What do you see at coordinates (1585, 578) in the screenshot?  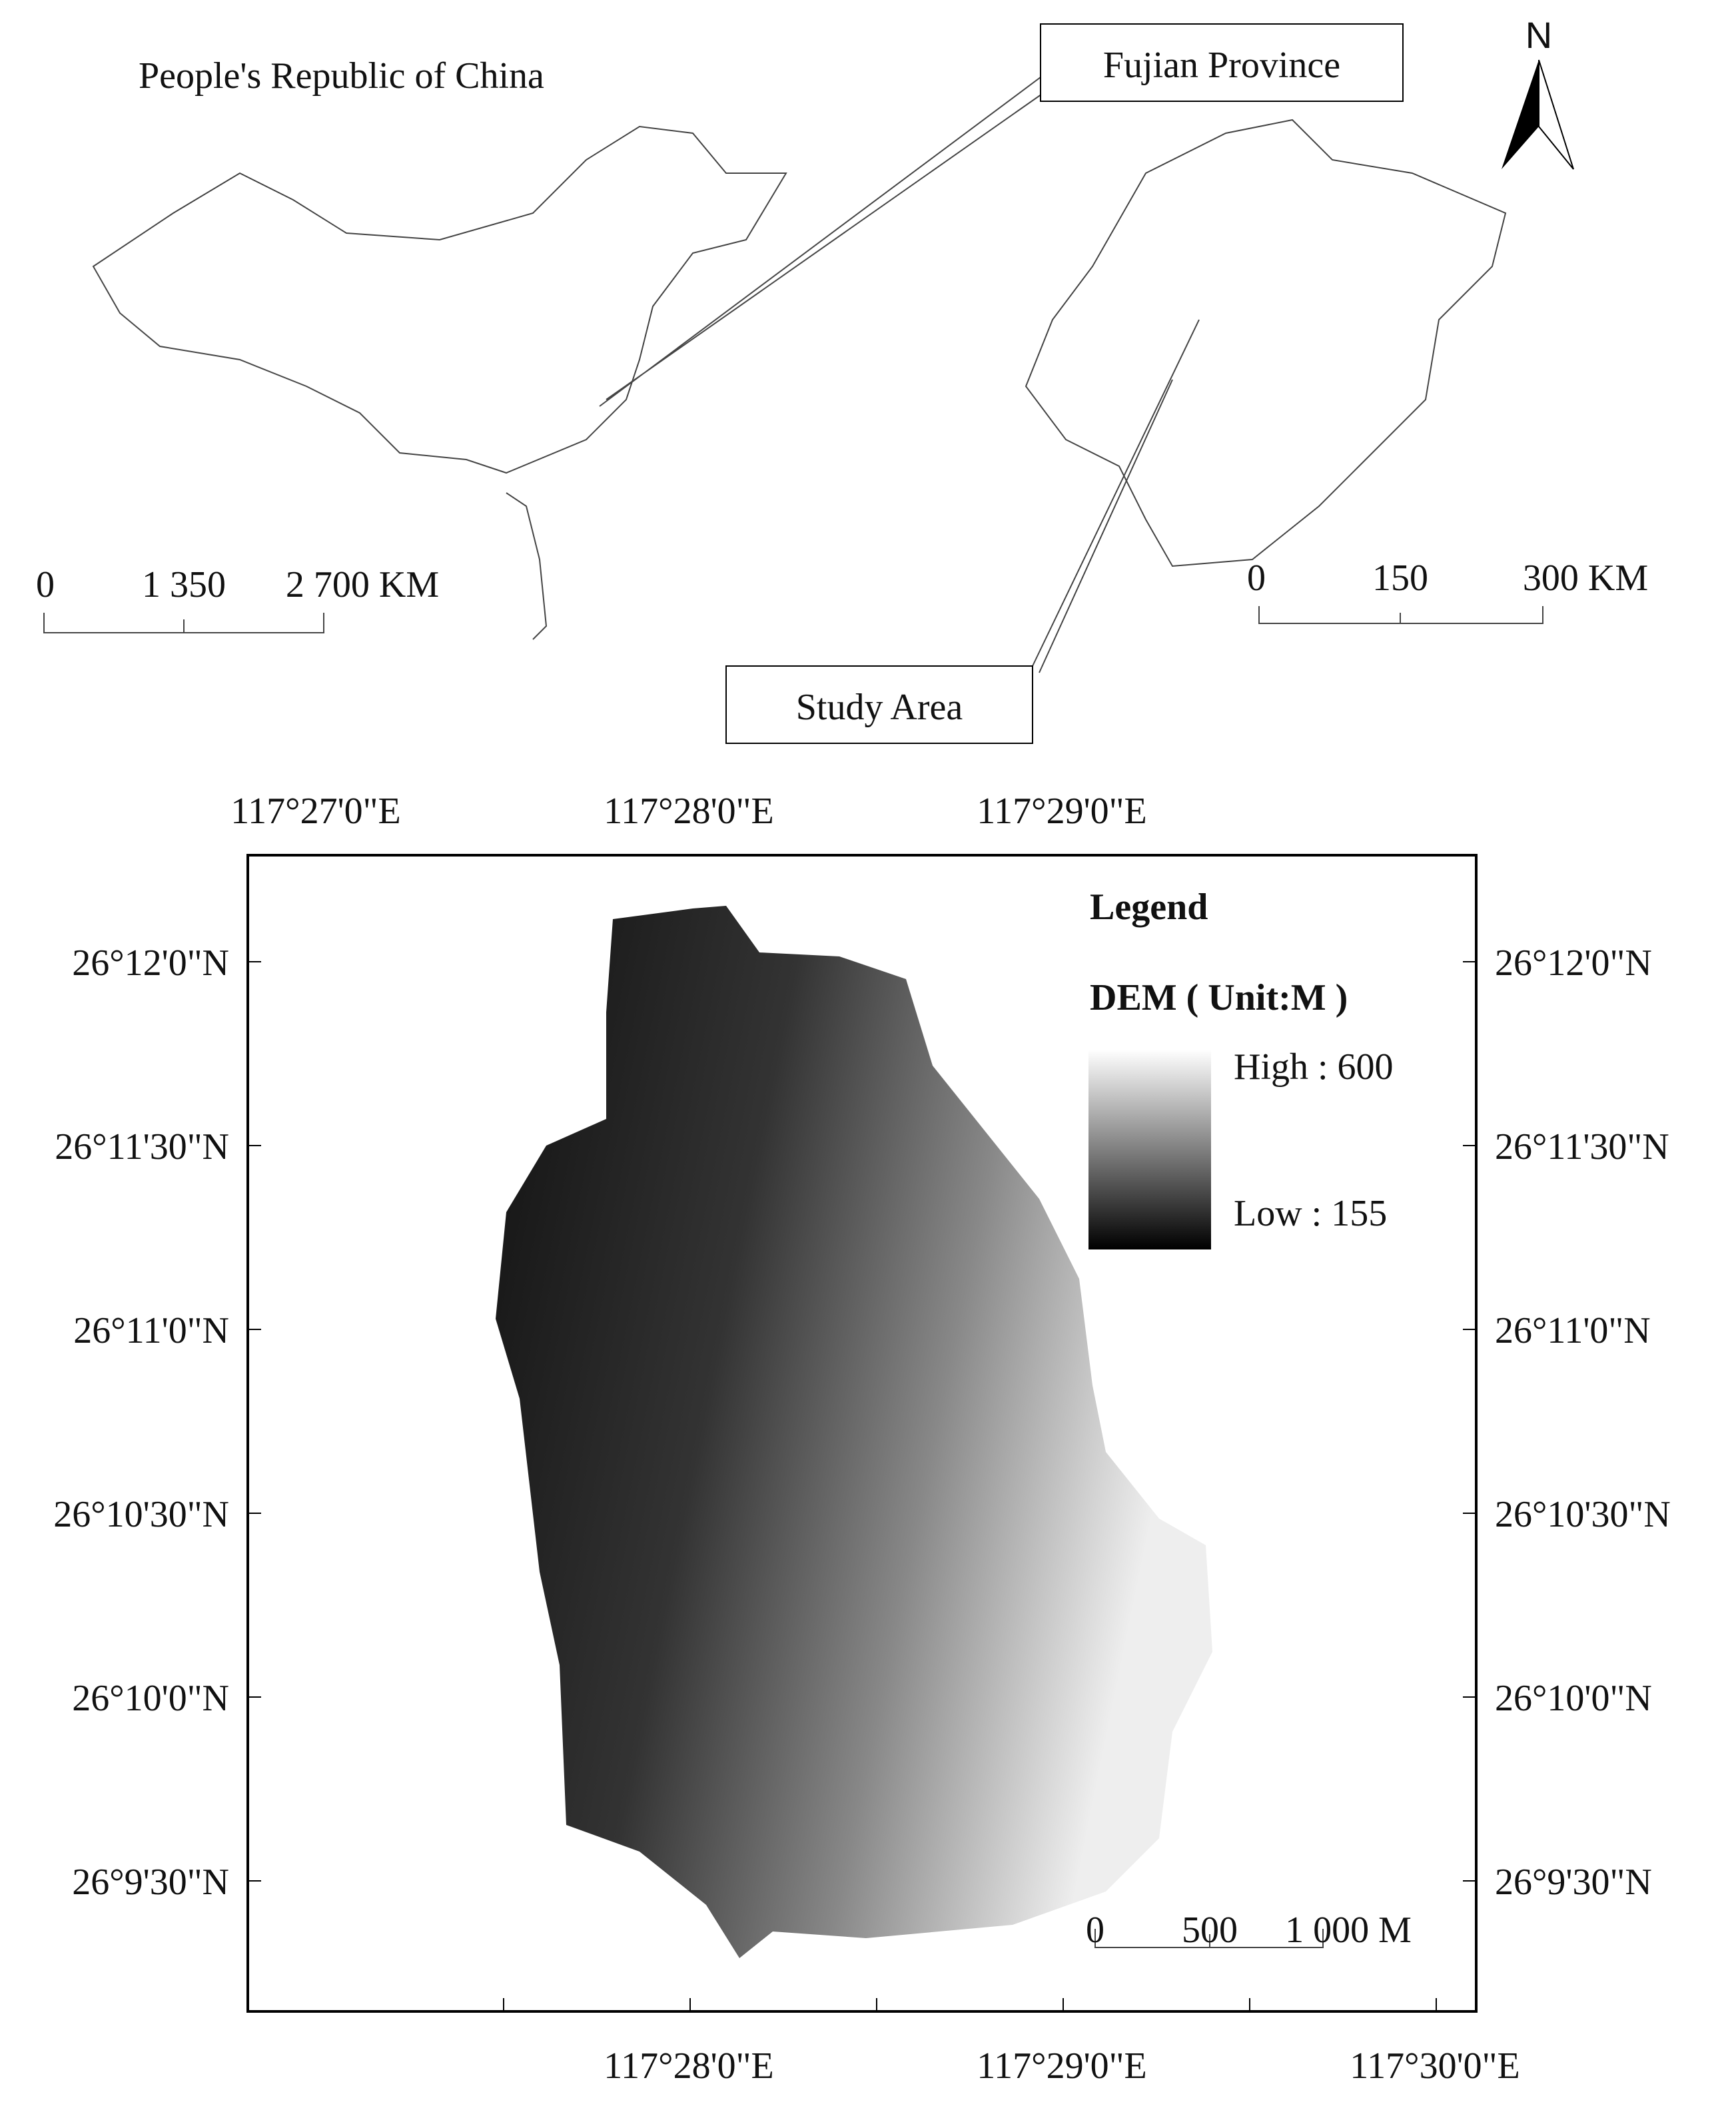 I see `scale-label: 300 KM` at bounding box center [1585, 578].